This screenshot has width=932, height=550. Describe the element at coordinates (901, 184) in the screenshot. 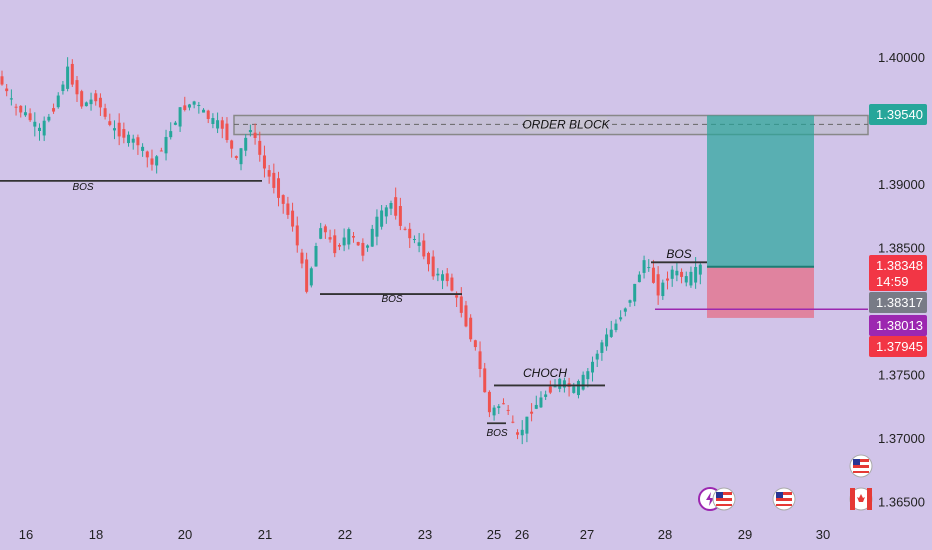

I see `y-tick-label: 1.39000` at that location.